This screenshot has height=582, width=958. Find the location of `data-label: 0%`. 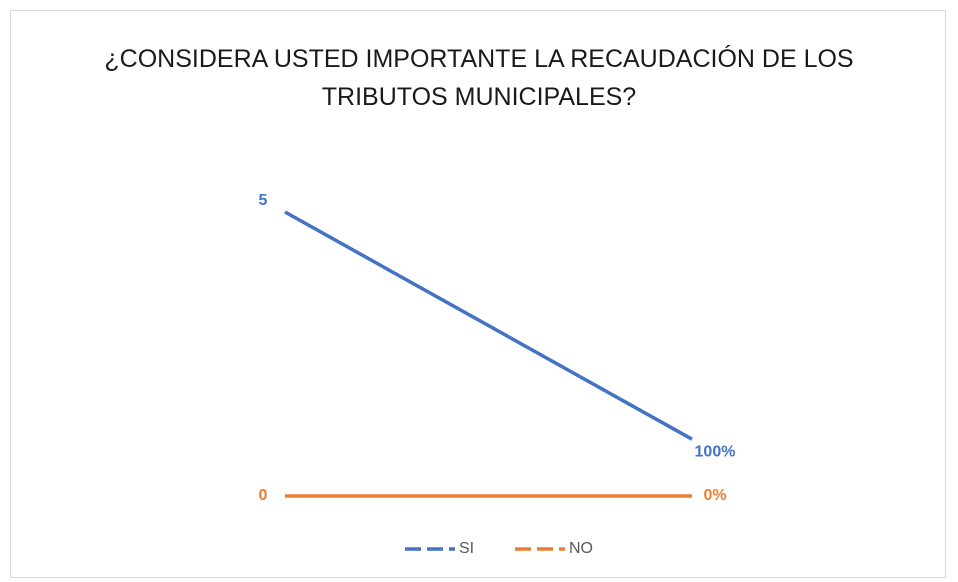

data-label: 0% is located at coordinates (714, 495).